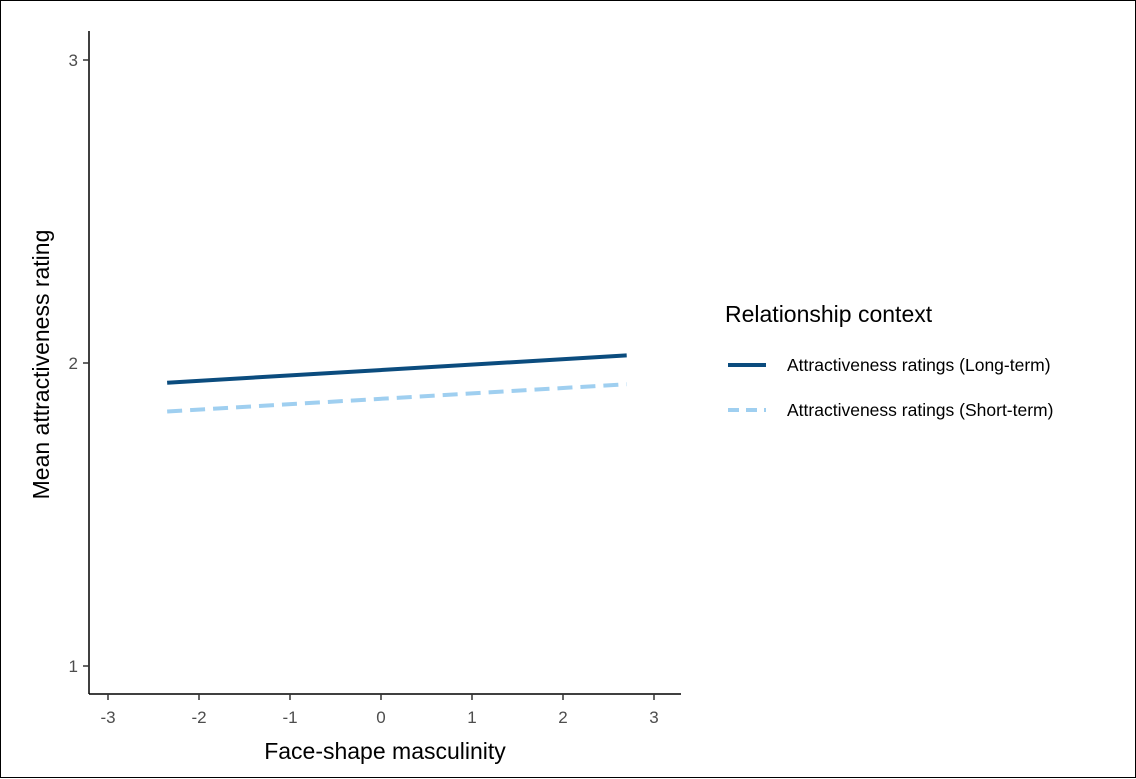 The height and width of the screenshot is (779, 1136). What do you see at coordinates (73, 666) in the screenshot?
I see `y-tick-label: 1` at bounding box center [73, 666].